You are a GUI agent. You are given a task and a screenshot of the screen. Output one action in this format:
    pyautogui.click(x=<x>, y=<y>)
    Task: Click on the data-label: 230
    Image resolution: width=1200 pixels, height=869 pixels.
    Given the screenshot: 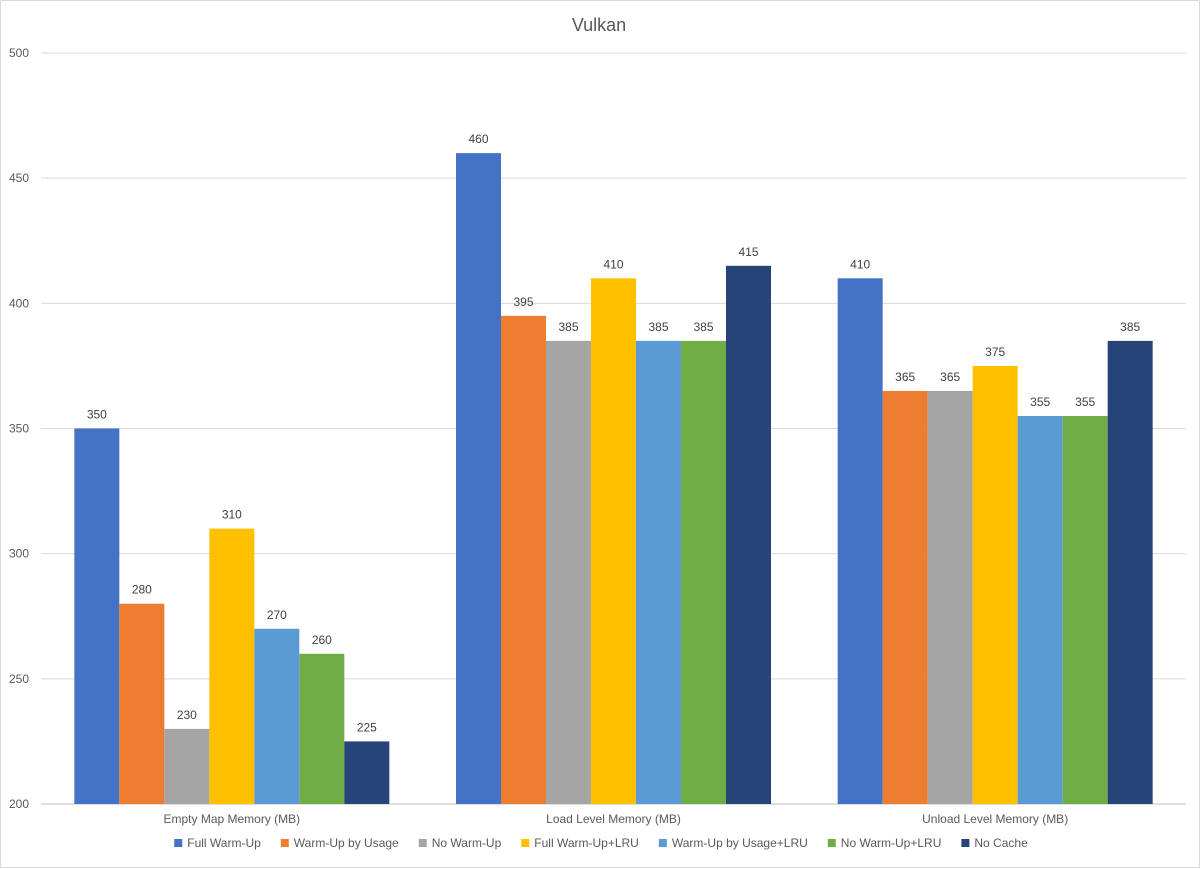 What is the action you would take?
    pyautogui.click(x=187, y=715)
    